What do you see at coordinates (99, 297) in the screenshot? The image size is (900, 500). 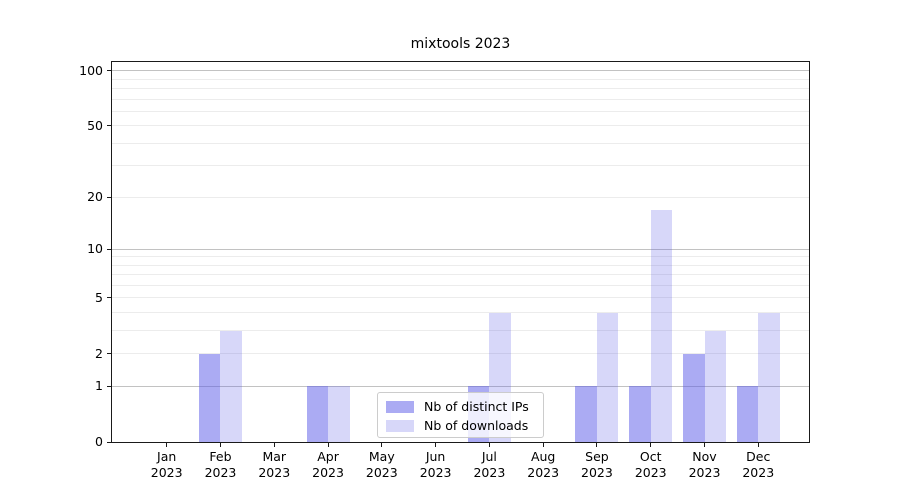 I see `y-axis-tick-label: 5` at bounding box center [99, 297].